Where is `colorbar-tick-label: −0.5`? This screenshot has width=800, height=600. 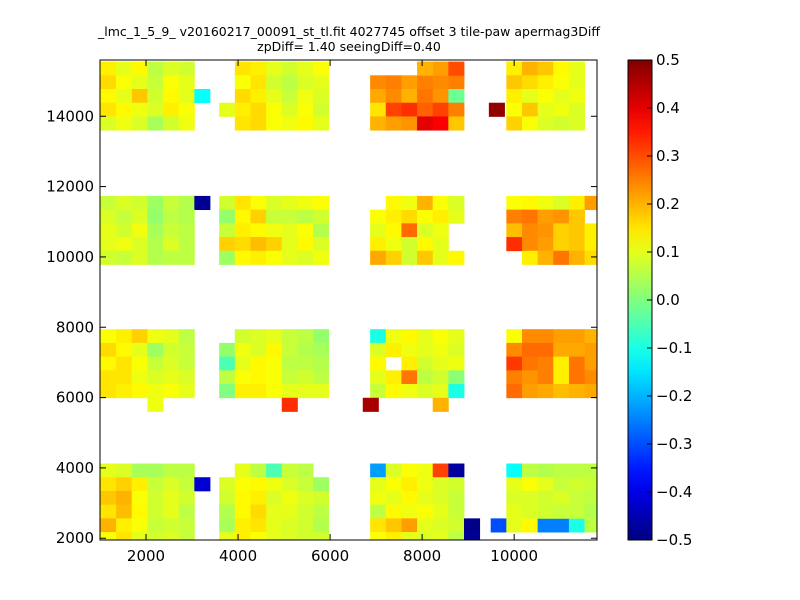
colorbar-tick-label: −0.5 is located at coordinates (674, 540).